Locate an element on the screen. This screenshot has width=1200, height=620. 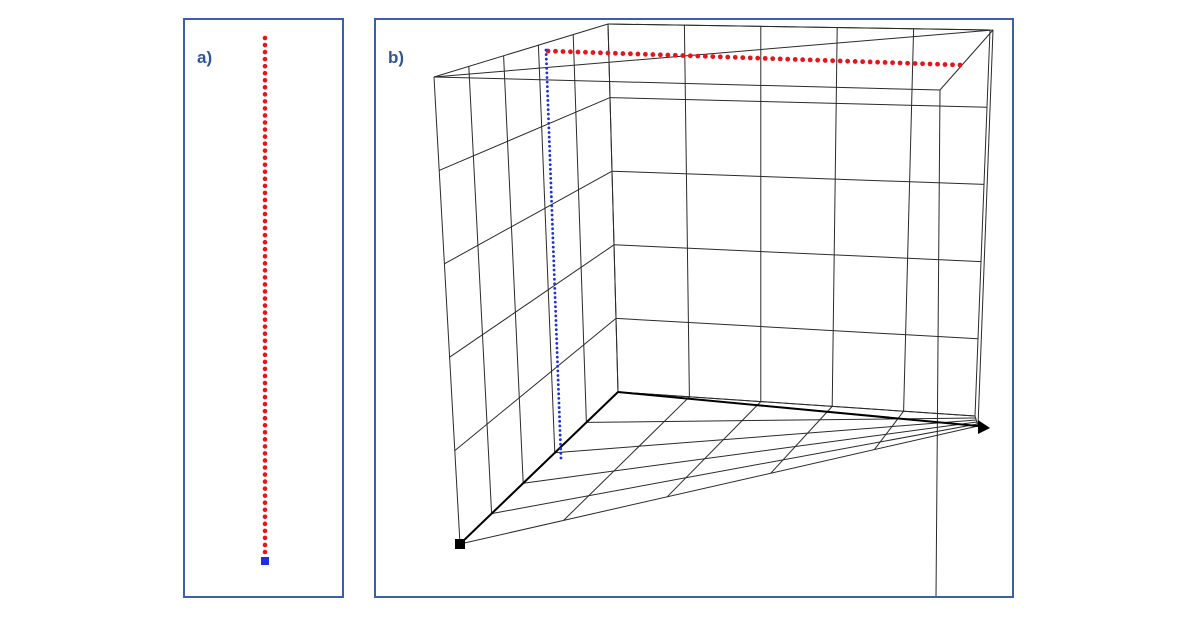
axis-arrow-head is located at coordinates (984, 427).